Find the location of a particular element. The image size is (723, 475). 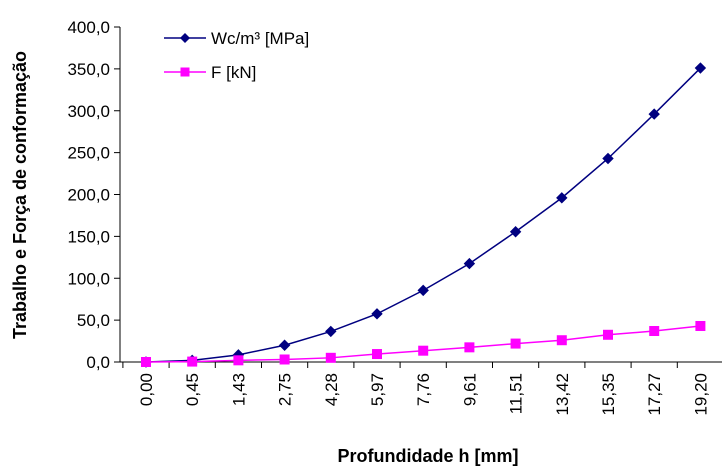

y-tick-label: 100,0 is located at coordinates (88, 278).